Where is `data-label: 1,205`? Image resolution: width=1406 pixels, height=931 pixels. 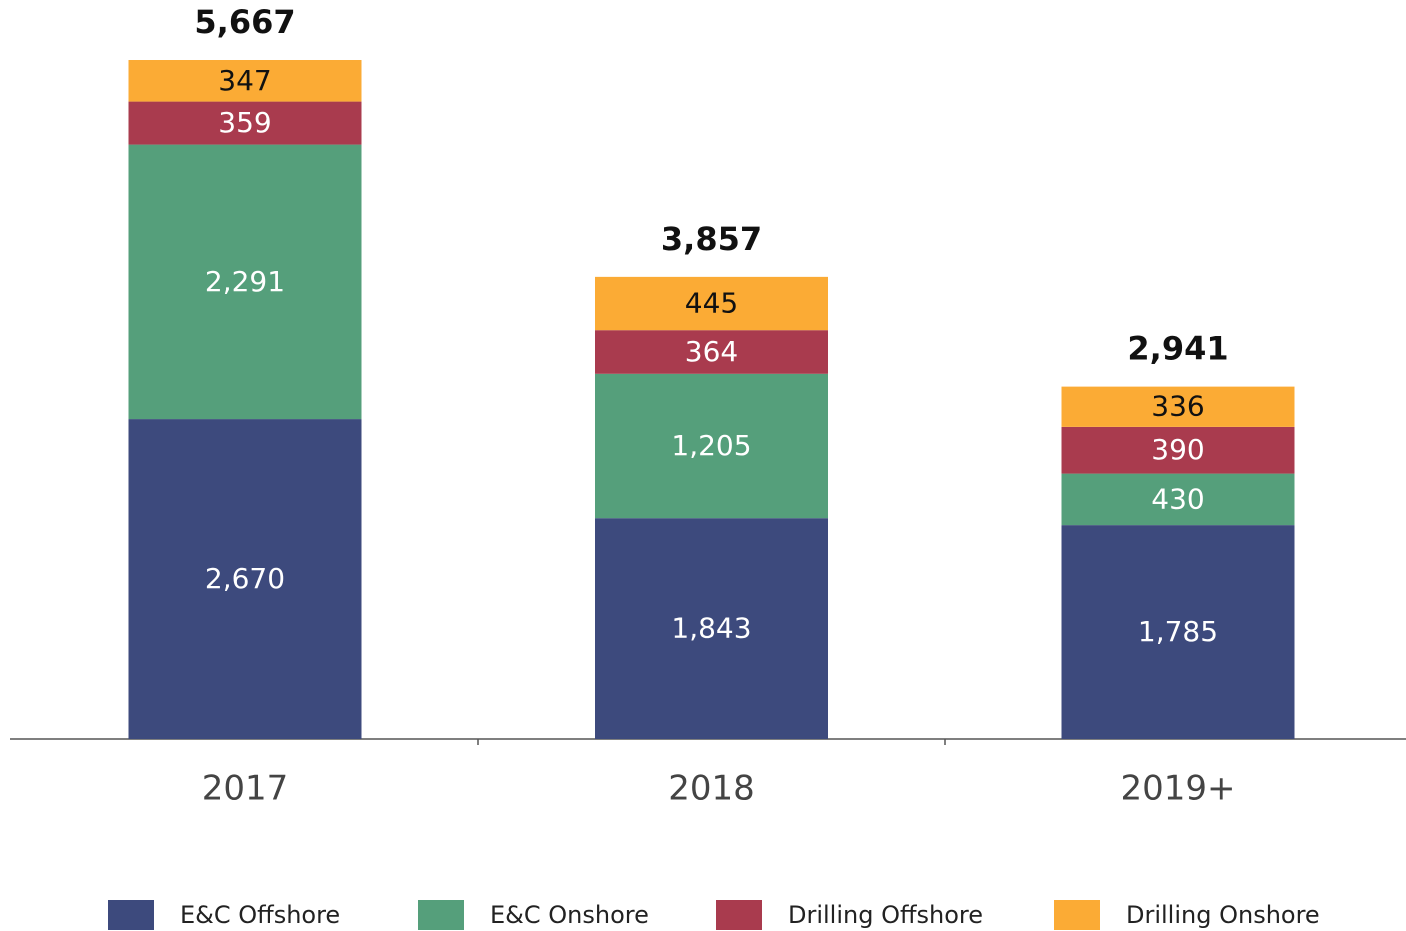 data-label: 1,205 is located at coordinates (711, 445).